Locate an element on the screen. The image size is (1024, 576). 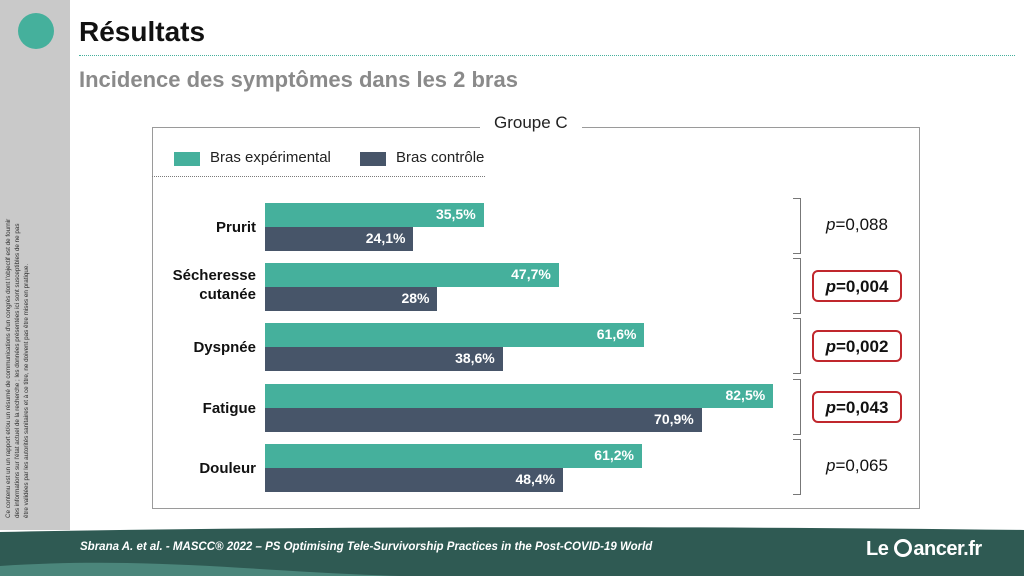
bar-experimental: 61,6% is located at coordinates (455, 335).